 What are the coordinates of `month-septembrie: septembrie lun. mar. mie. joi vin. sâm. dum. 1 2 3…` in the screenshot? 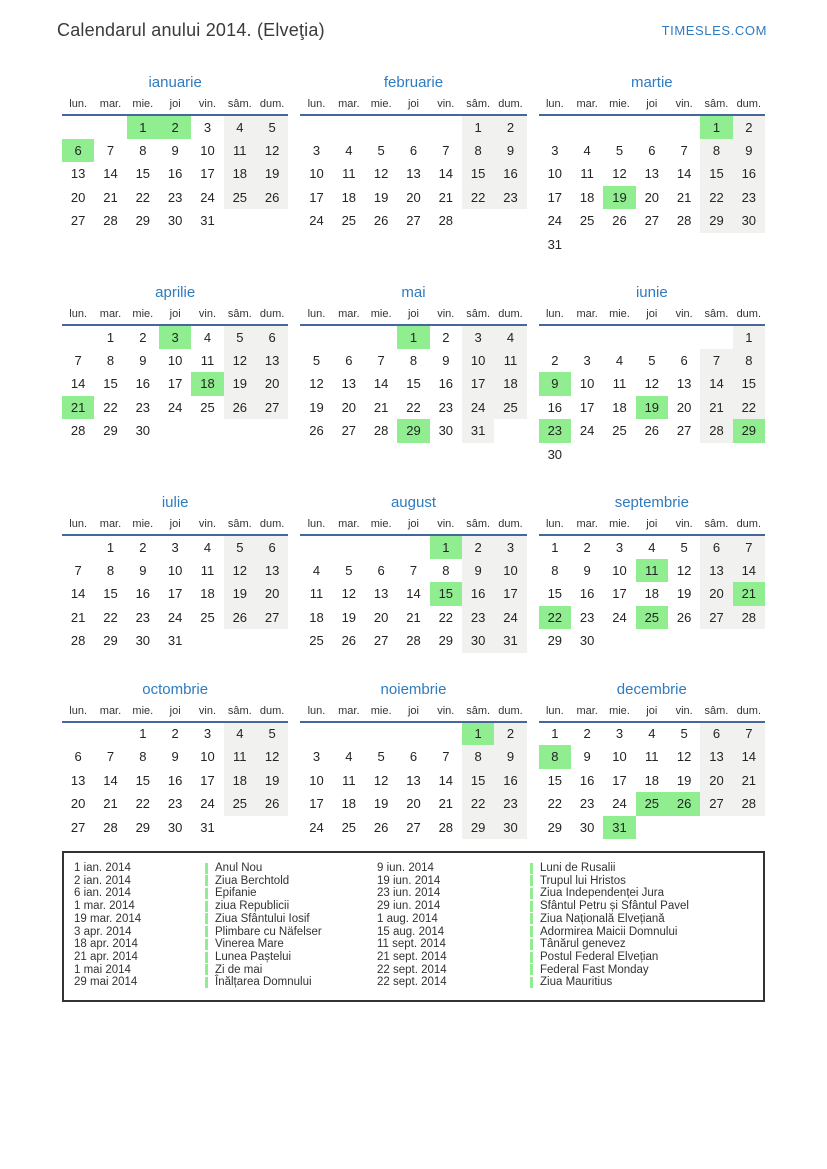 It's located at (651, 573).